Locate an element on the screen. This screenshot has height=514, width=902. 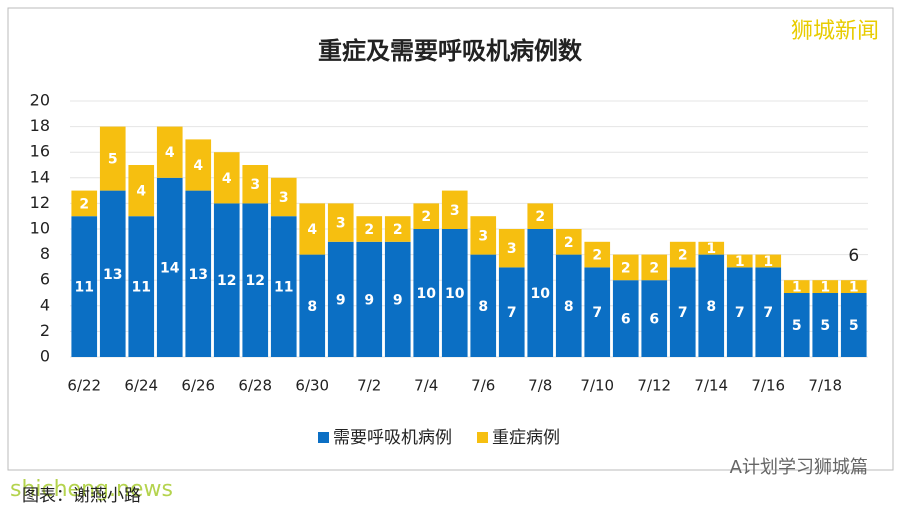
data-label: 12 is located at coordinates (255, 281).